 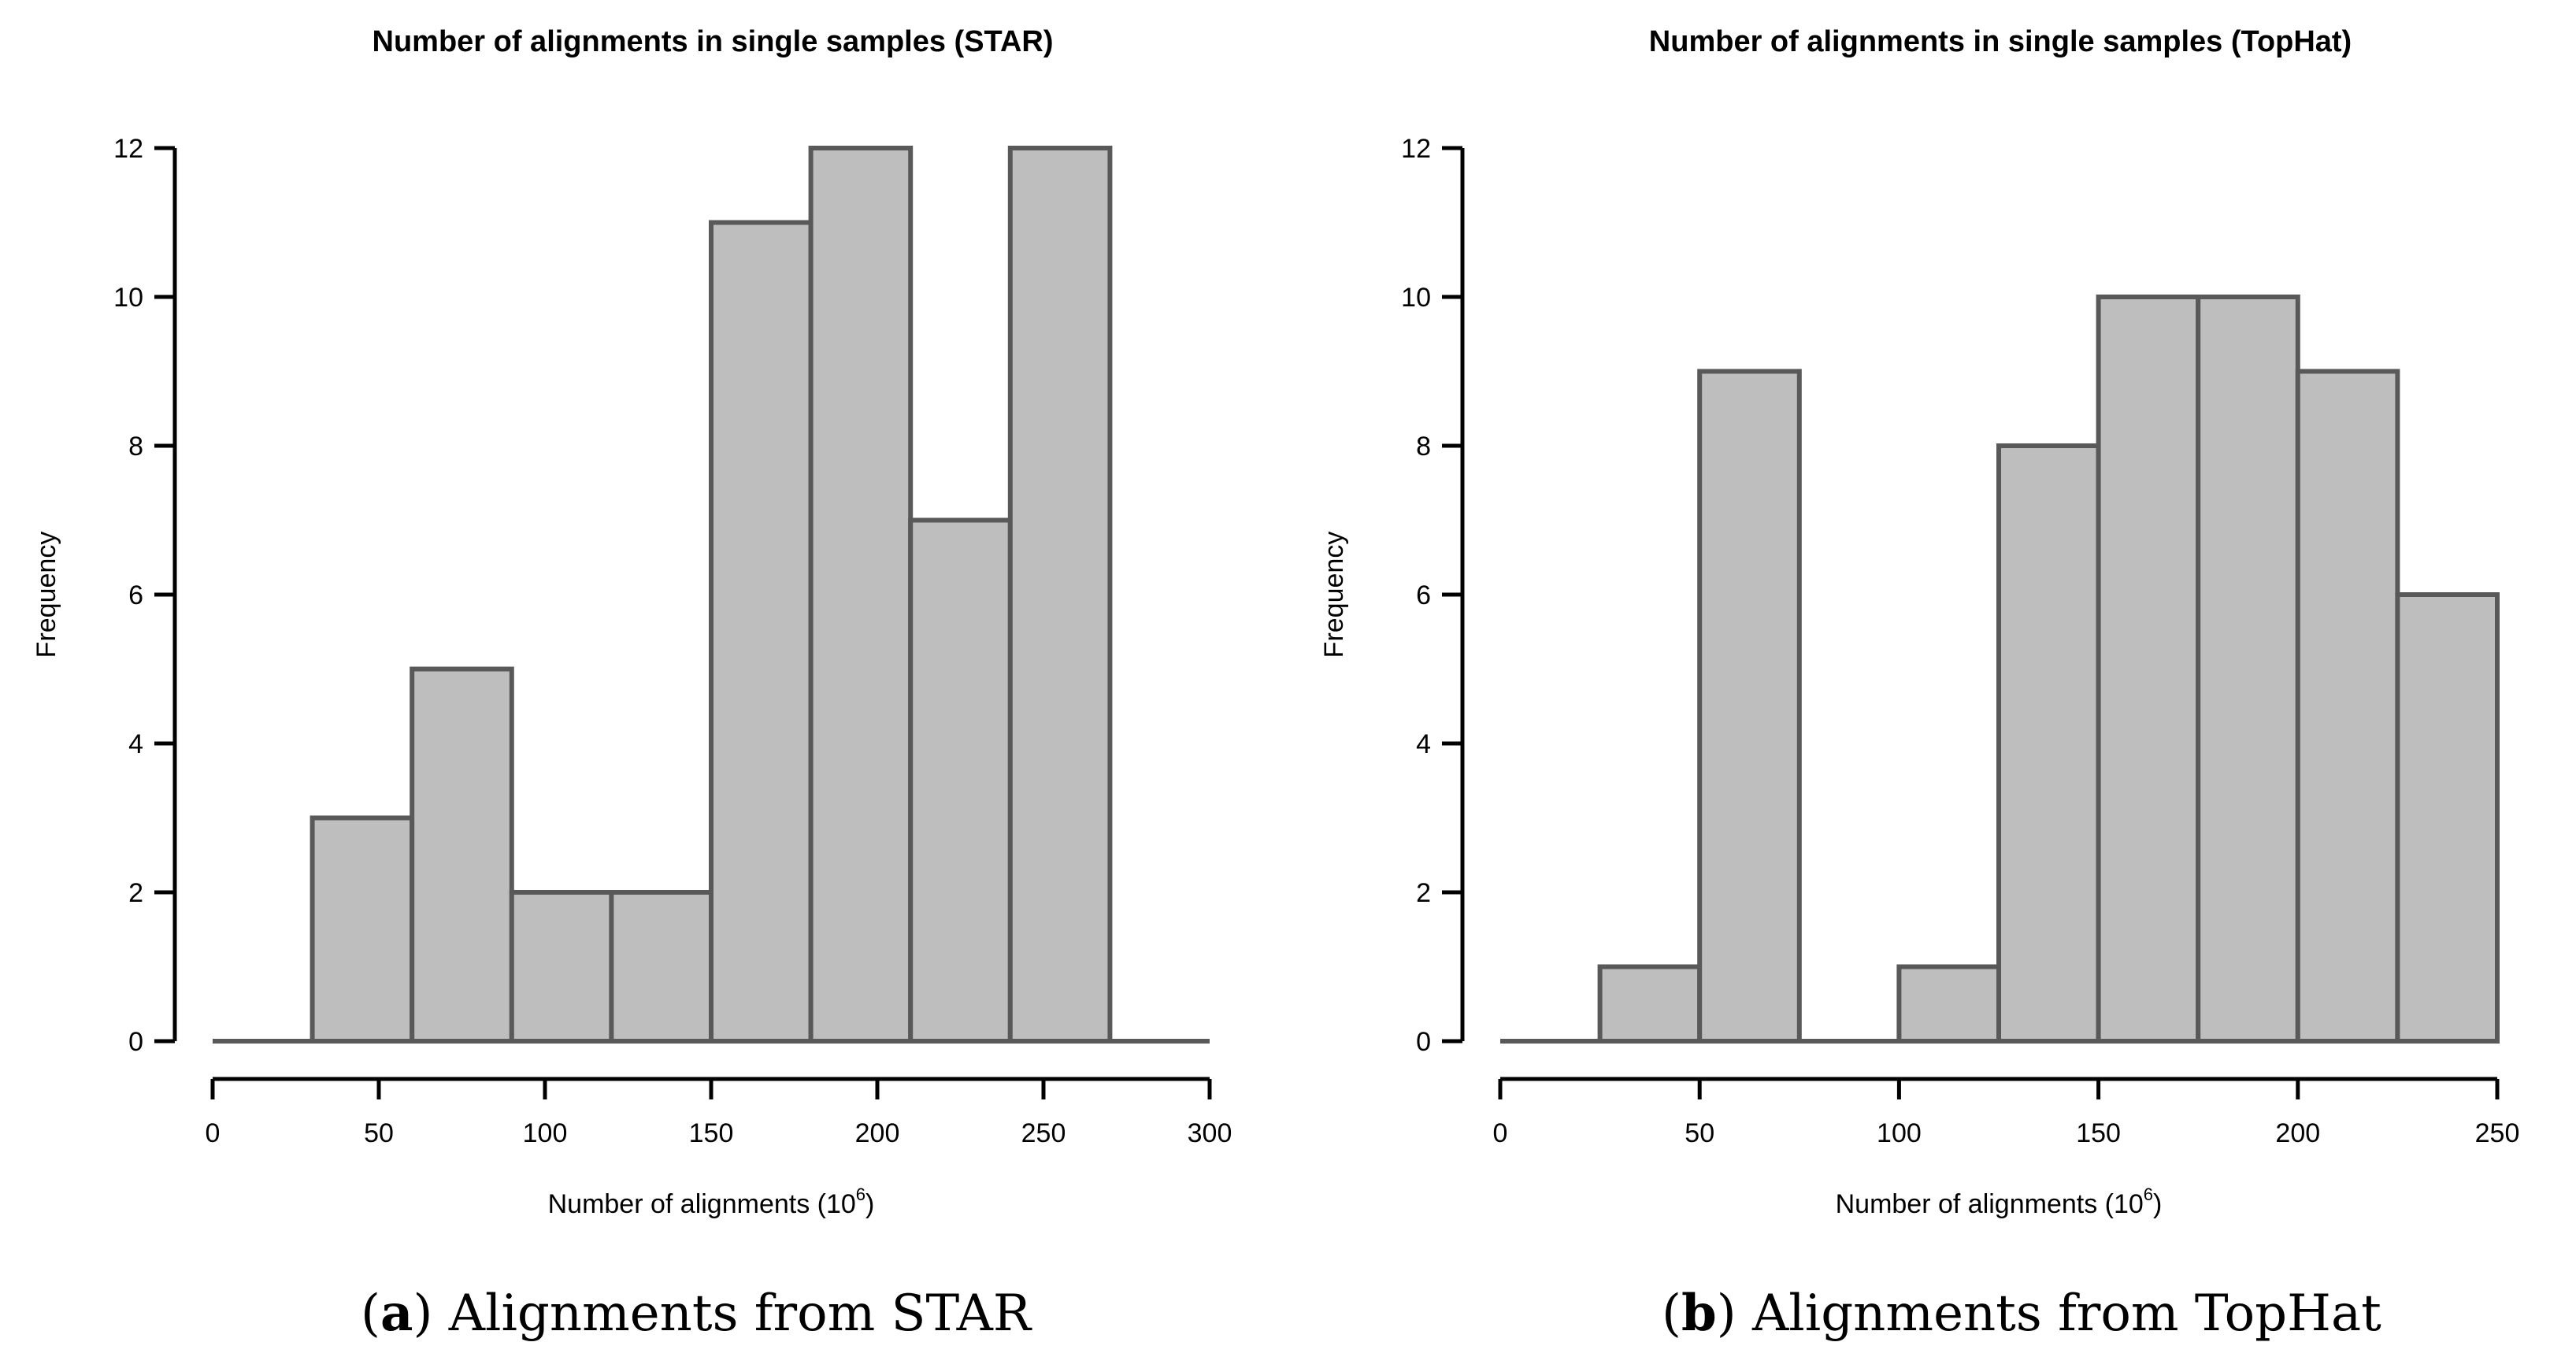 What do you see at coordinates (1500, 1133) in the screenshot?
I see `chart-1-x-tick-label: 0` at bounding box center [1500, 1133].